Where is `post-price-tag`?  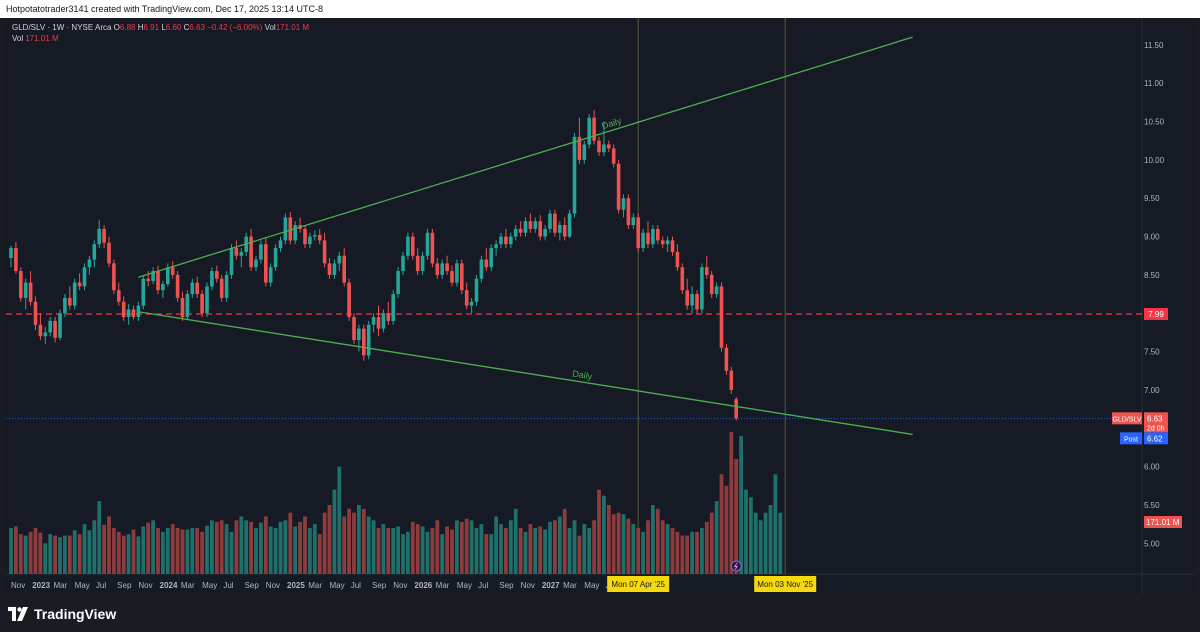 post-price-tag is located at coordinates (1156, 438).